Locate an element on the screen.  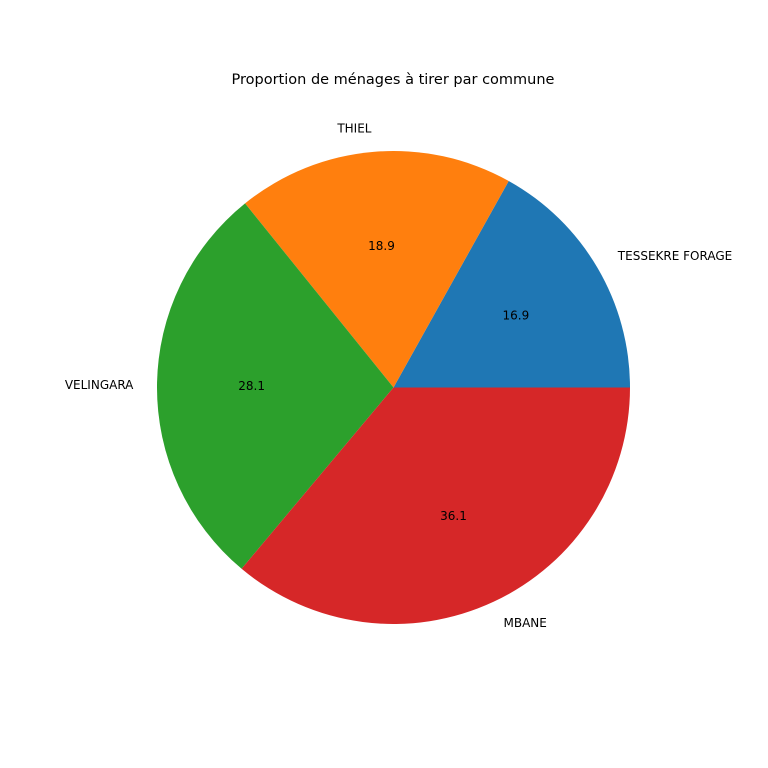
pie-slice-velingara is located at coordinates (275, 386).